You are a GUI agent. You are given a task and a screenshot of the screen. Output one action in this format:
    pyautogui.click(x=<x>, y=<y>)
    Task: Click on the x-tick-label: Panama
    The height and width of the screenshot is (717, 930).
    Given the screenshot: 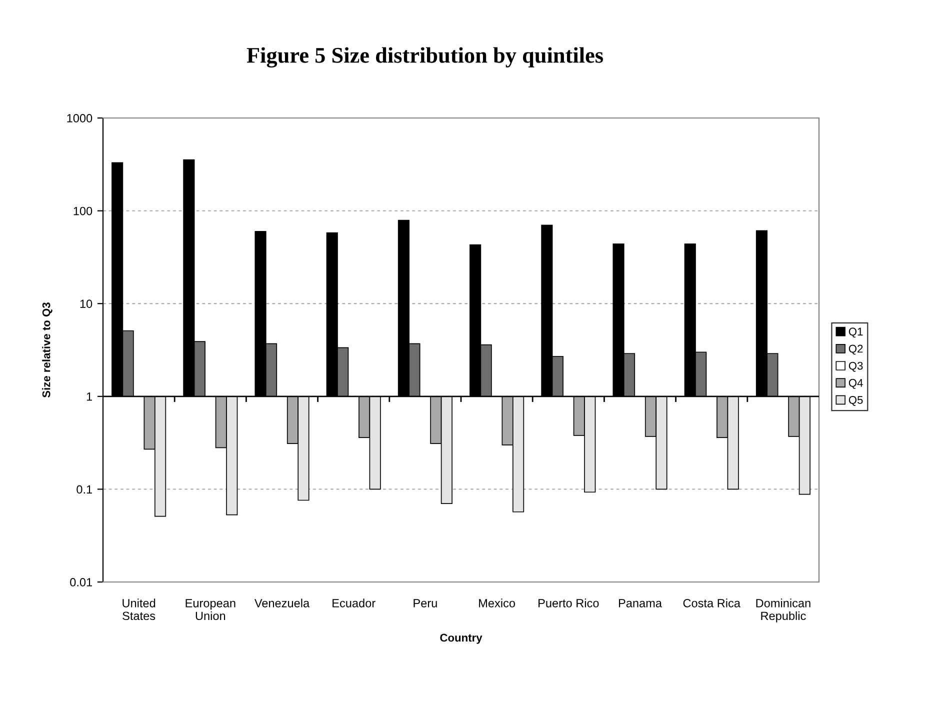 What is the action you would take?
    pyautogui.click(x=640, y=603)
    